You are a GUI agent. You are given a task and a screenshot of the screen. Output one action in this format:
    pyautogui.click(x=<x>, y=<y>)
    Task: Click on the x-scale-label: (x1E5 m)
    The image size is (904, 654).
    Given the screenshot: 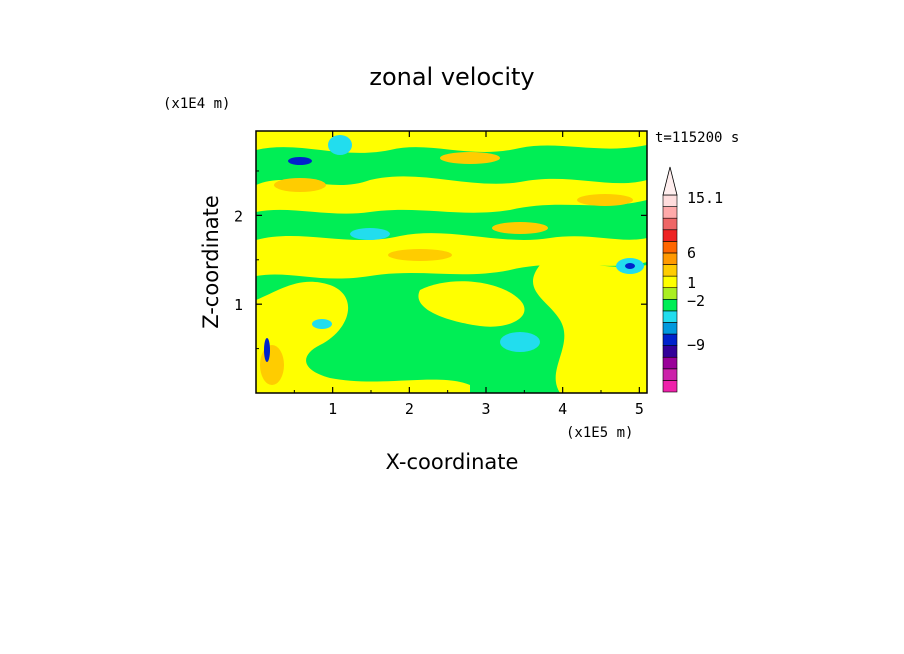 What is the action you would take?
    pyautogui.click(x=599, y=433)
    